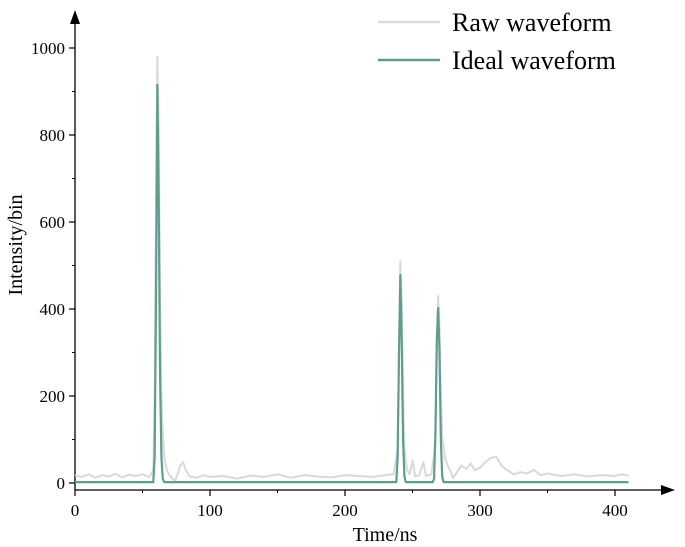 This screenshot has height=547, width=685. I want to click on legend: Raw waveform Ideal waveform, so click(497, 41).